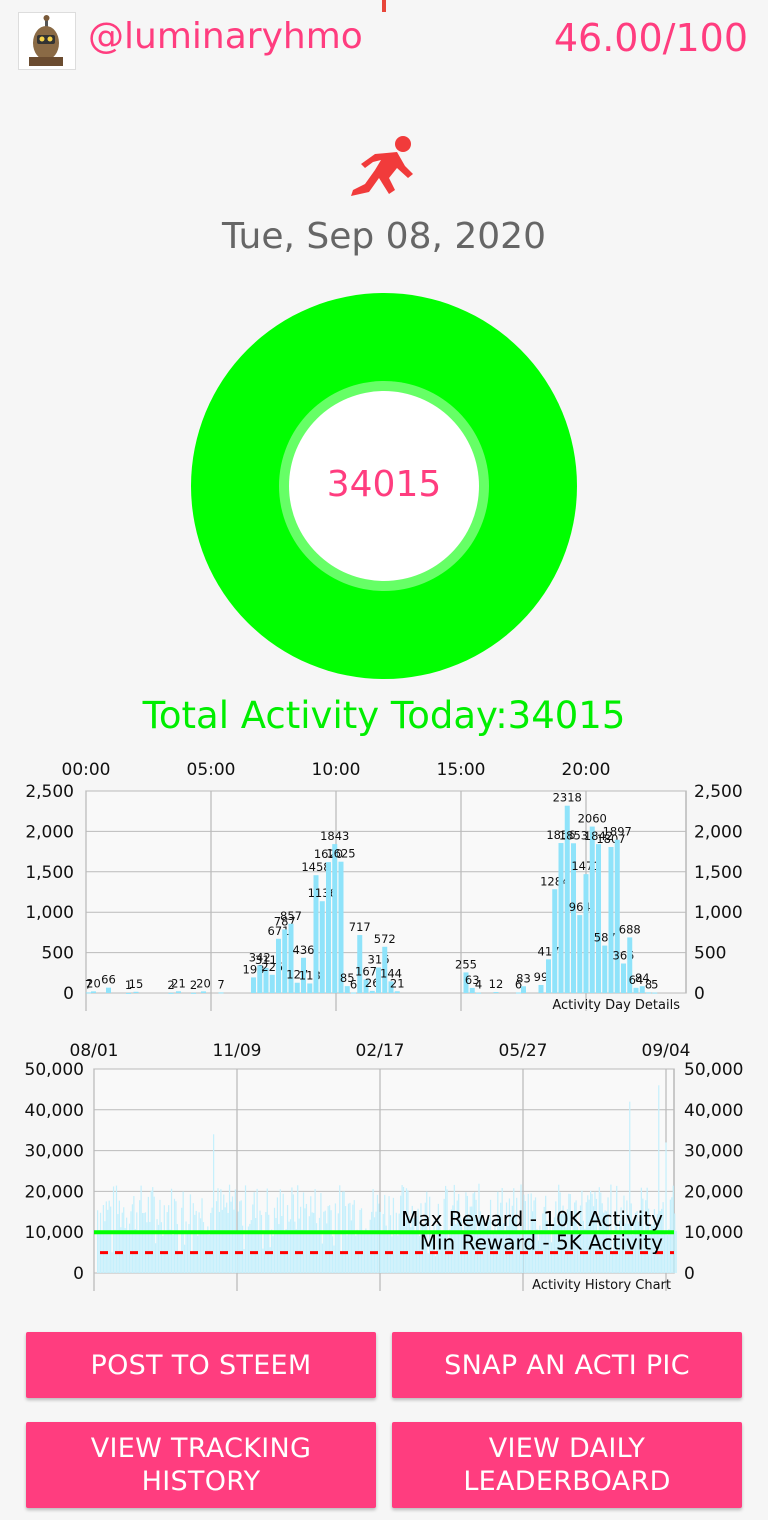 The image size is (768, 1520). I want to click on x-tick-label: 08/01, so click(94, 1051).